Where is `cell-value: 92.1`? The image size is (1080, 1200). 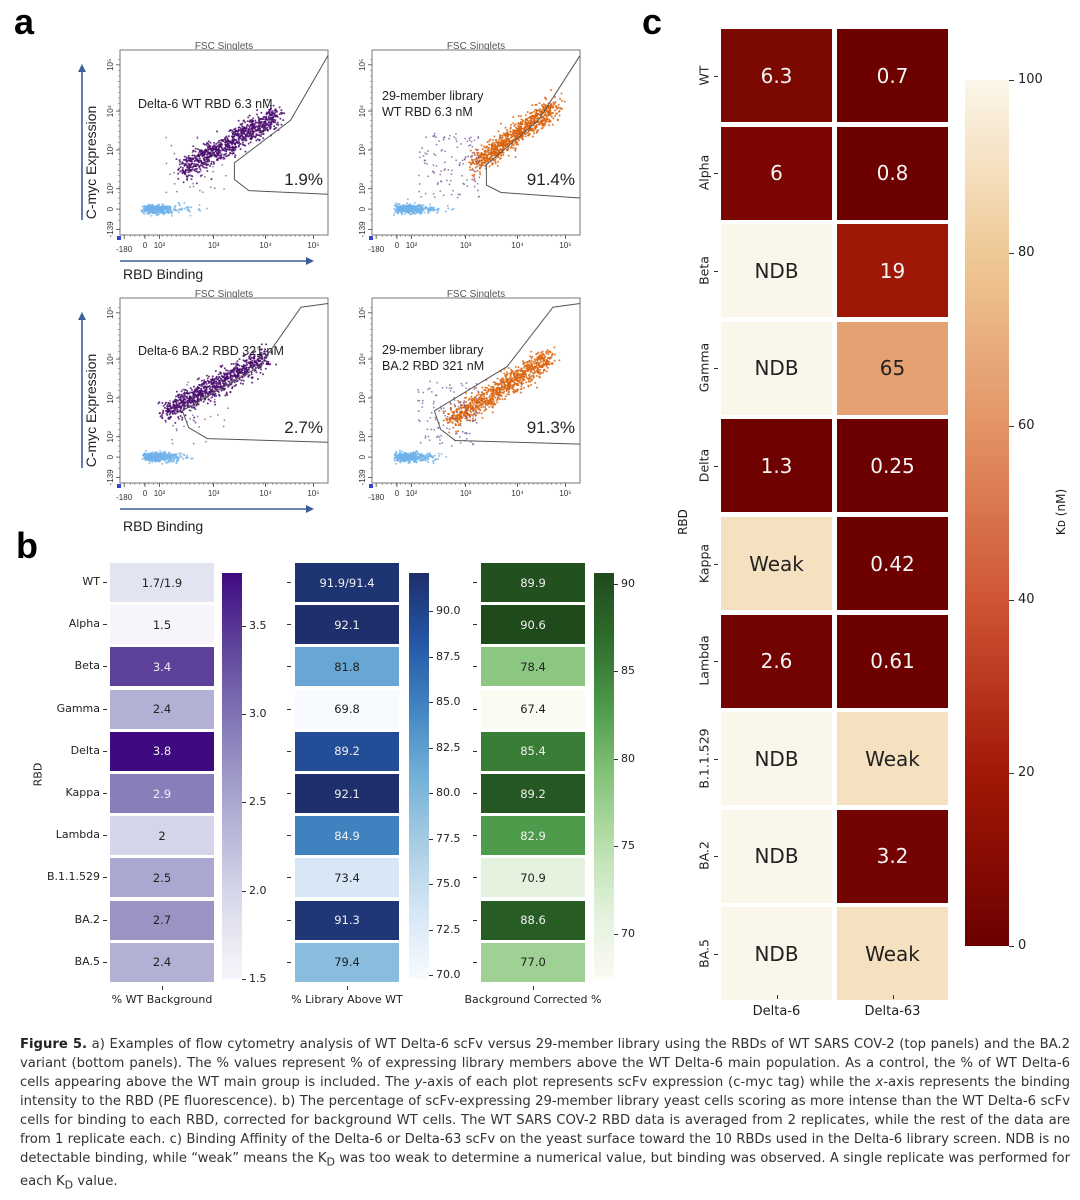 cell-value: 92.1 is located at coordinates (347, 793).